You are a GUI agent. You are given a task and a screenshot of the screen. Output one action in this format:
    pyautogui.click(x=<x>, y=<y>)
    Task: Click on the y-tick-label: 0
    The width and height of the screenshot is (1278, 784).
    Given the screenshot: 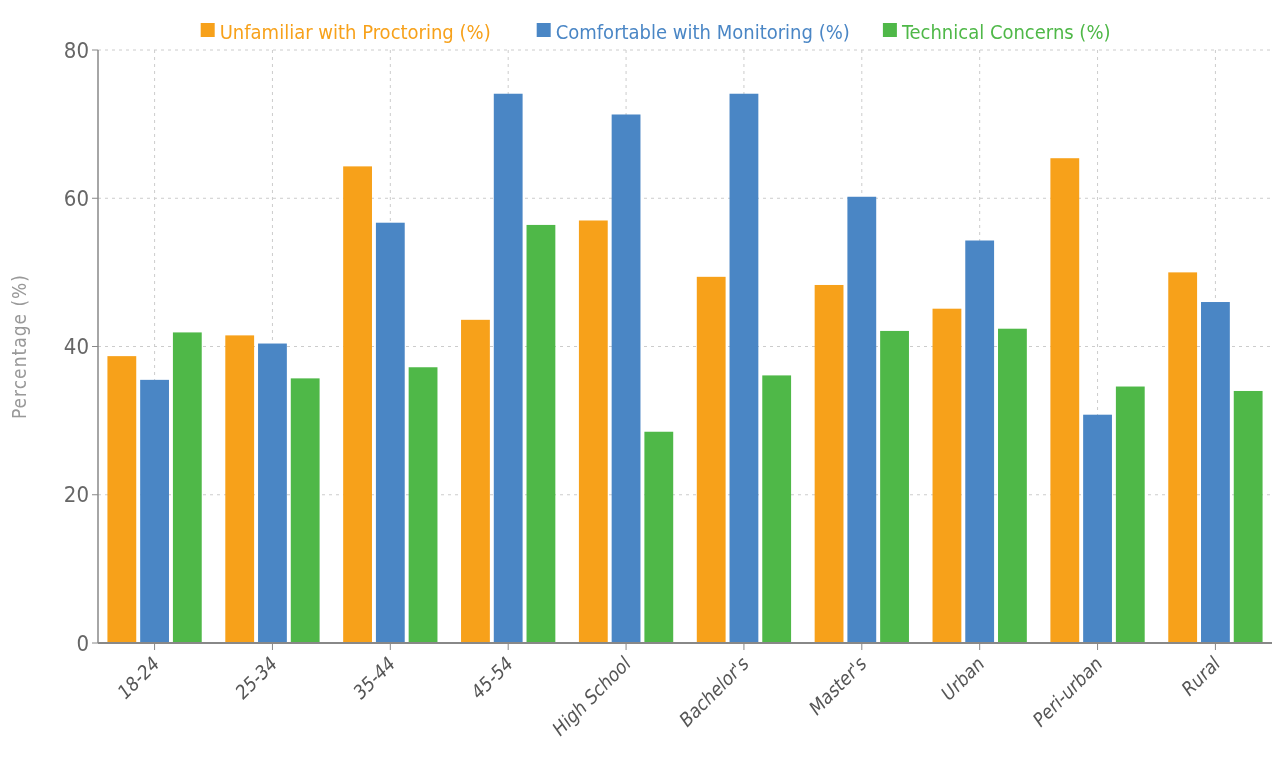 What is the action you would take?
    pyautogui.click(x=82, y=643)
    